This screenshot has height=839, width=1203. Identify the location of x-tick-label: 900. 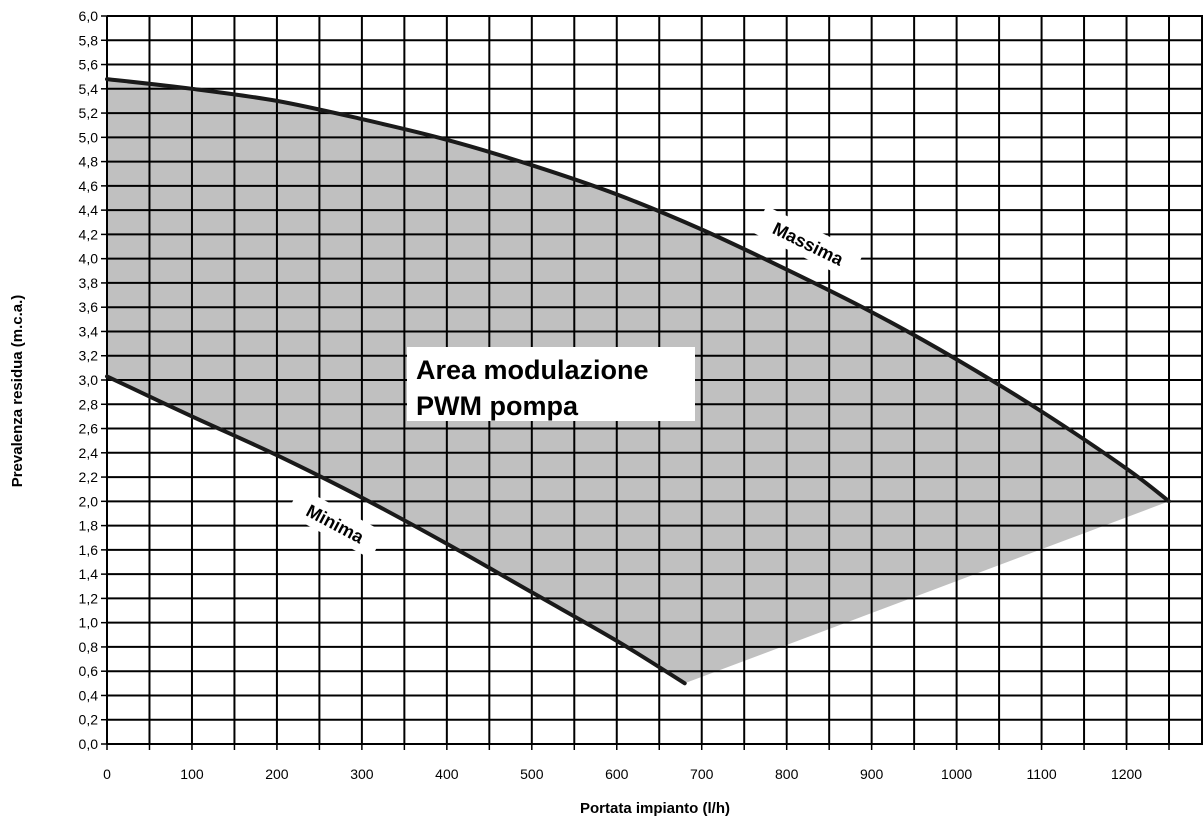
(872, 774).